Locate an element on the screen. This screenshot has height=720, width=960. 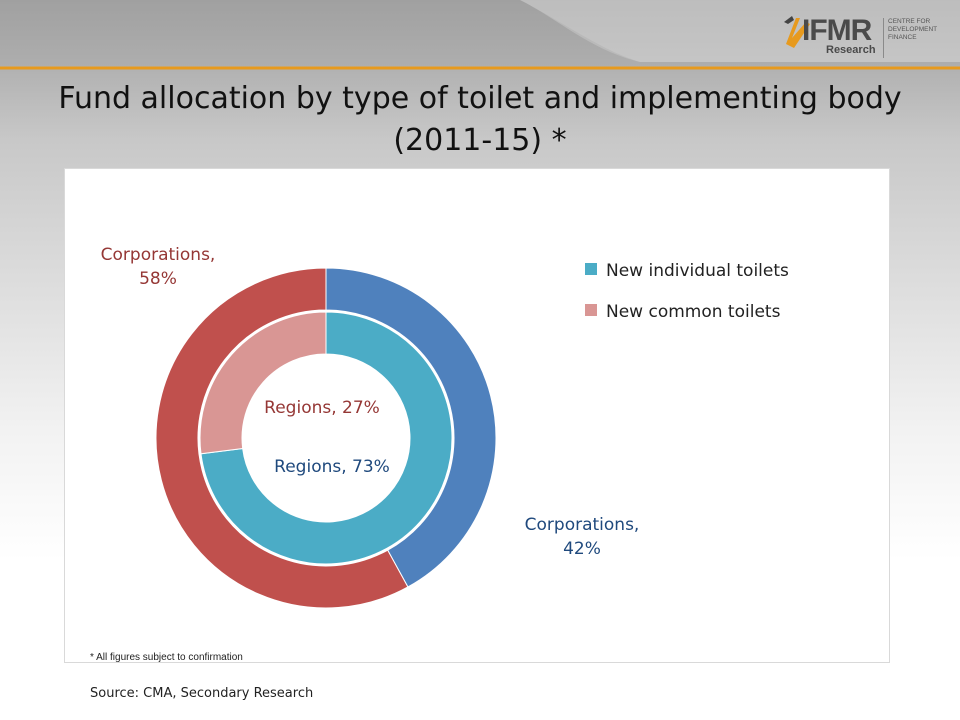
top-band is located at coordinates (480, 35).